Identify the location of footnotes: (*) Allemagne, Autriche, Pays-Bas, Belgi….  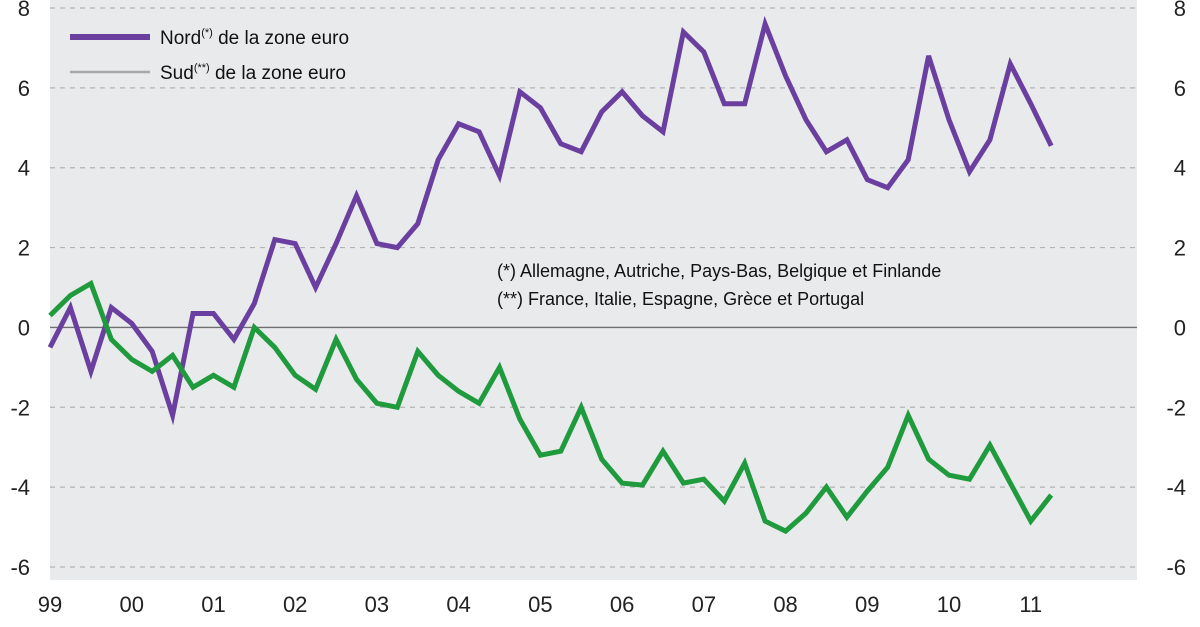
(719, 285).